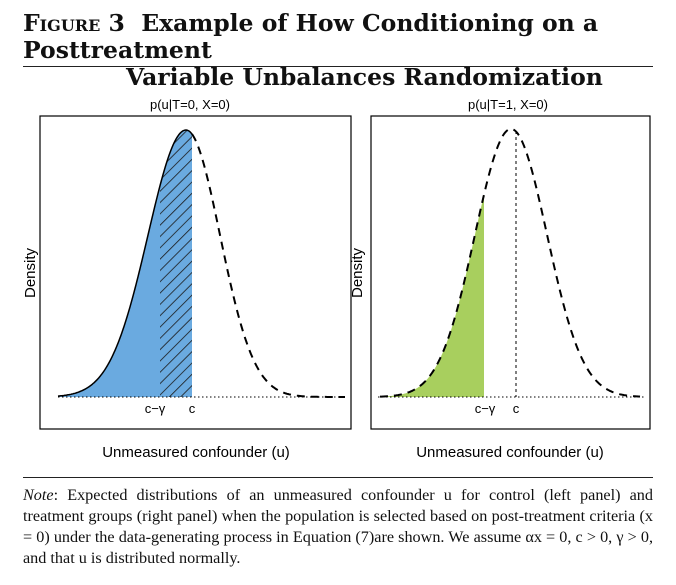  I want to click on note-label: Note, so click(38, 495).